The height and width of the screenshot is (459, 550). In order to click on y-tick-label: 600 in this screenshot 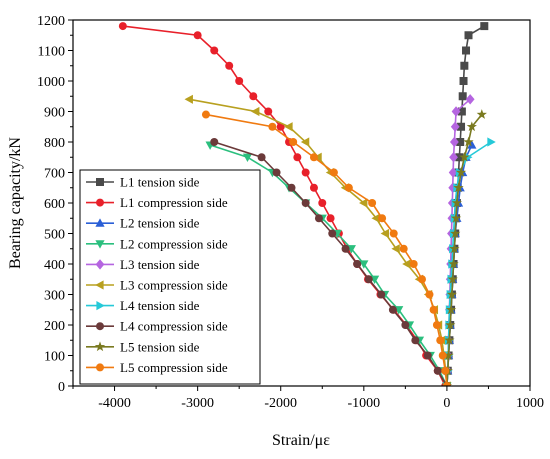, I will do `click(54, 204)`.